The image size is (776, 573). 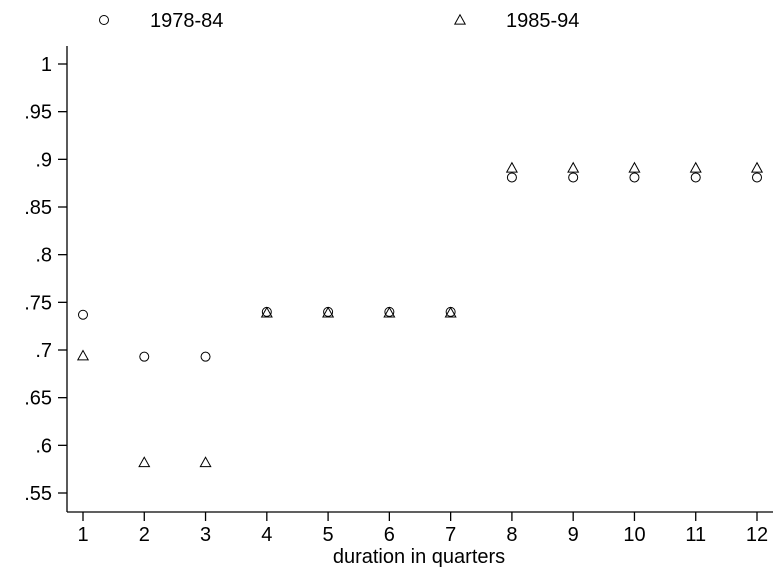 What do you see at coordinates (511, 535) in the screenshot?
I see `x-tick-label: 8` at bounding box center [511, 535].